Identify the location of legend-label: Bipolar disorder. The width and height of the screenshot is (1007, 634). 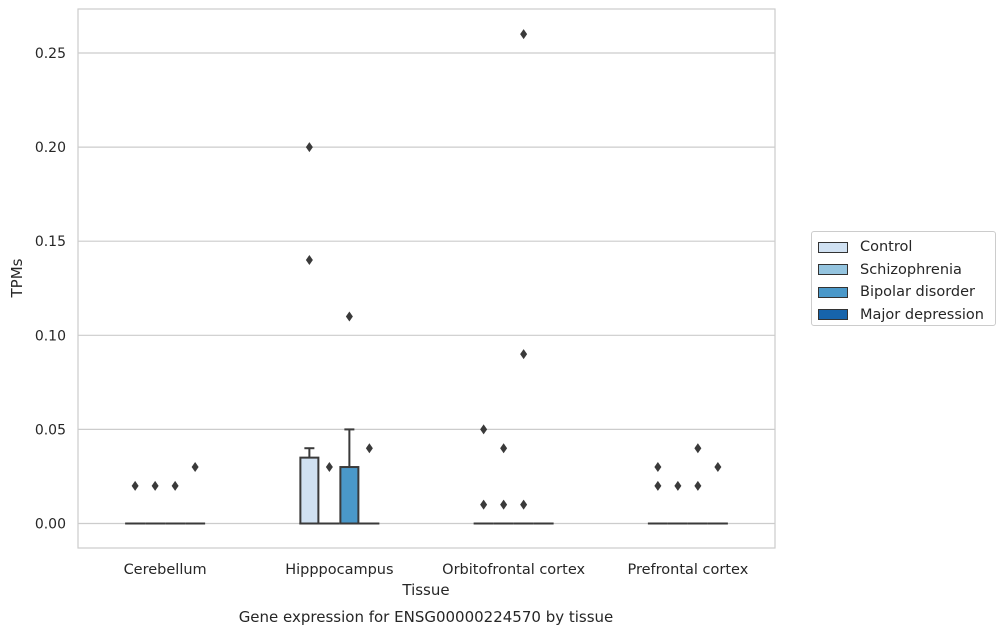
(917, 292).